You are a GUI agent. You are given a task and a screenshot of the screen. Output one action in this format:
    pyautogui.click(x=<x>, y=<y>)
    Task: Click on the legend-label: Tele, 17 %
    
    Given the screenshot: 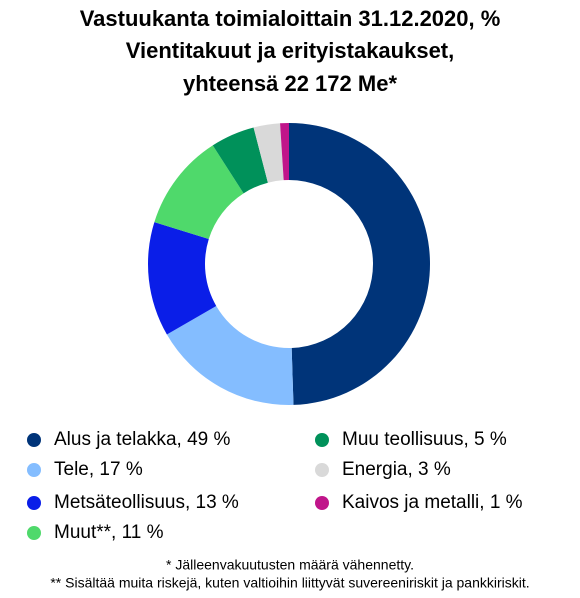 What is the action you would take?
    pyautogui.click(x=98, y=469)
    